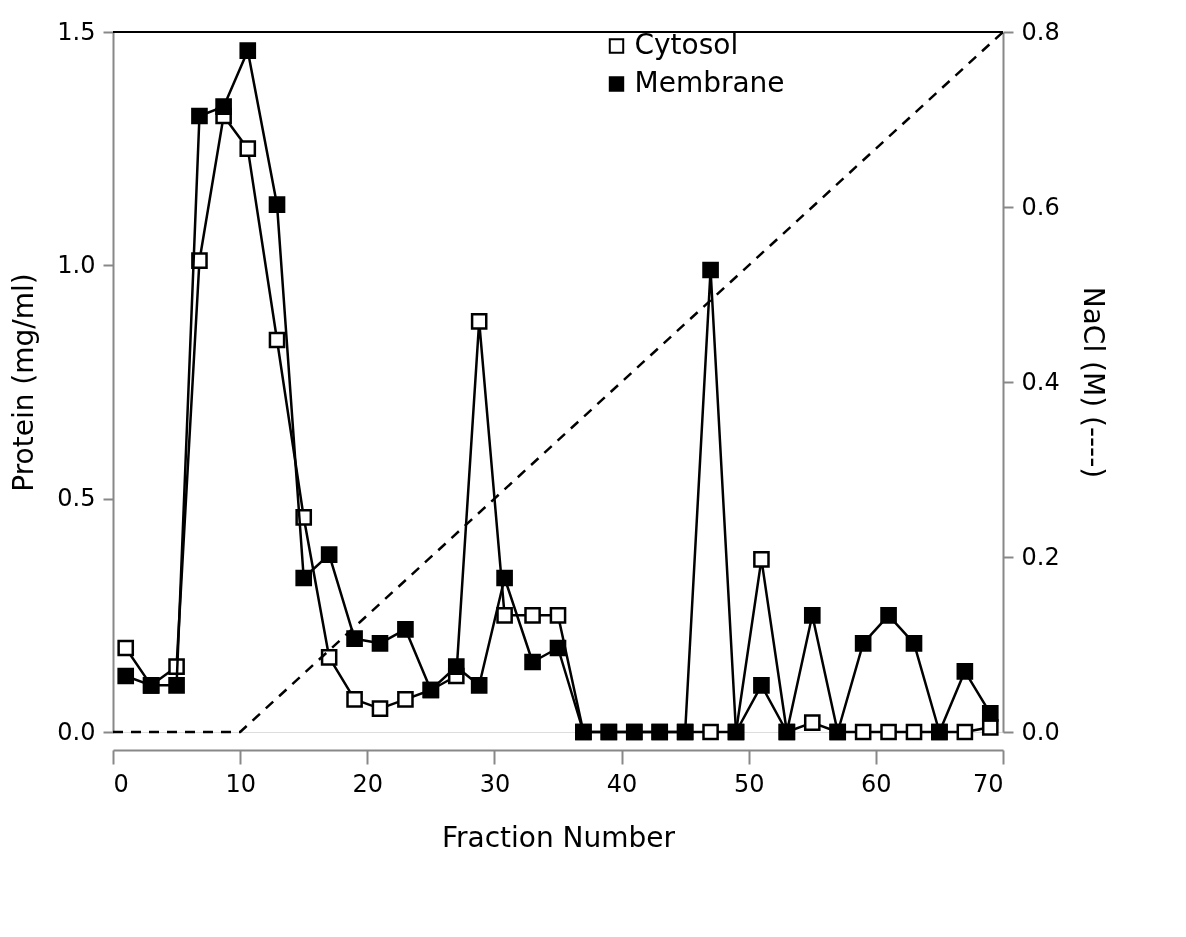  I want to click on y2-tick-label: 0.4, so click(1040, 381).